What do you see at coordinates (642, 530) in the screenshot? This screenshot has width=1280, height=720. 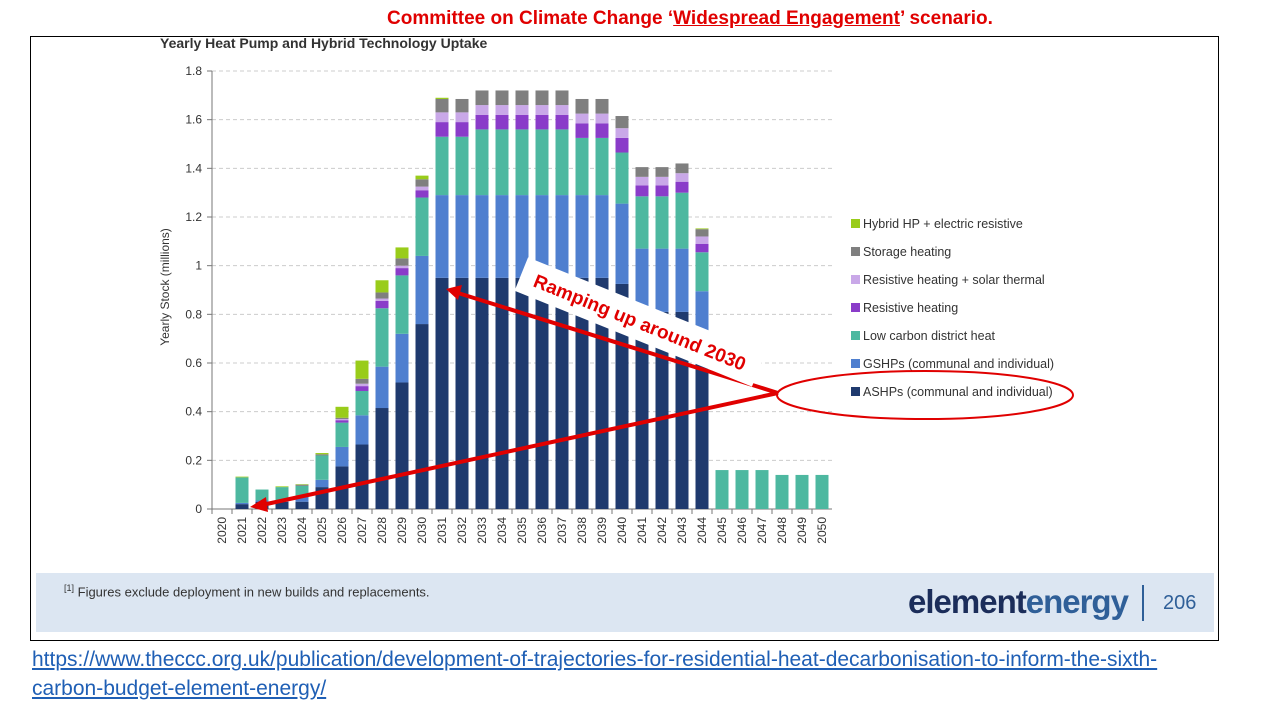 I see `x-tick-label: 2041` at bounding box center [642, 530].